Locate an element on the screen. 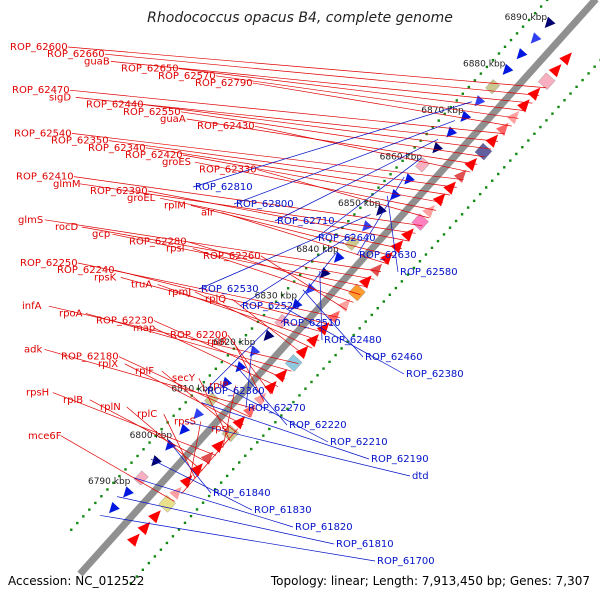 Image resolution: width=600 pixels, height=600 pixels. reverse-gene-label: ROP_62510 is located at coordinates (312, 323).